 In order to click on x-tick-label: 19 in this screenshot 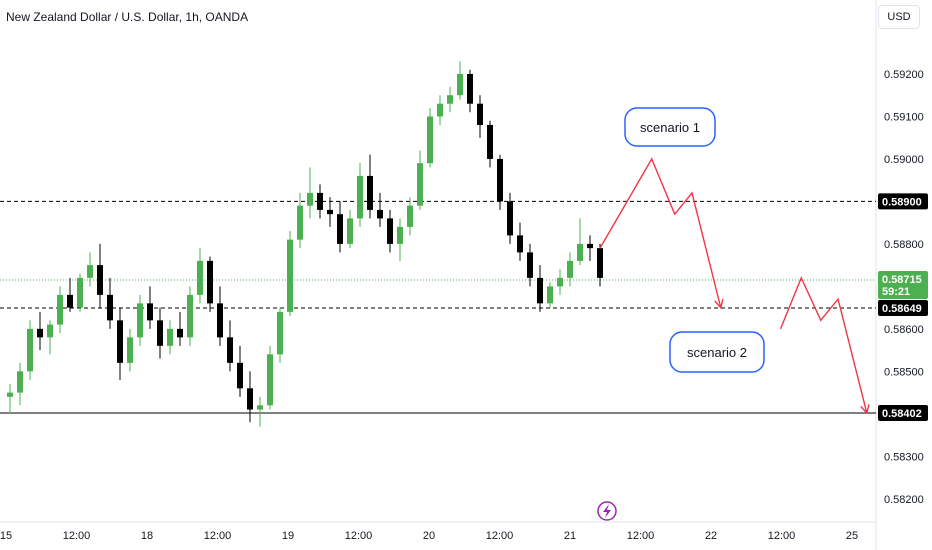, I will do `click(288, 536)`.